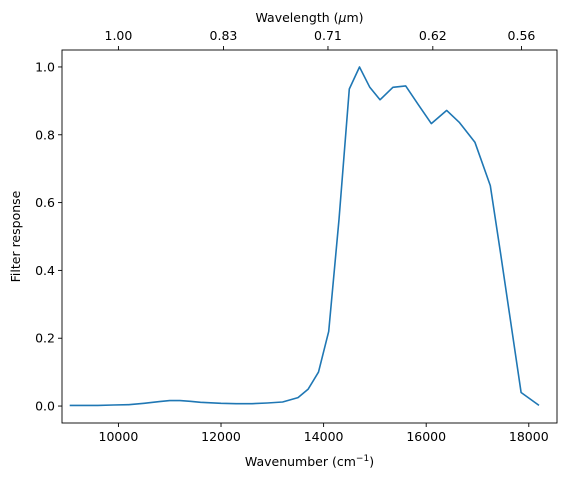 The width and height of the screenshot is (570, 480). Describe the element at coordinates (371, 461) in the screenshot. I see `x-axis-label-tail: )` at that location.